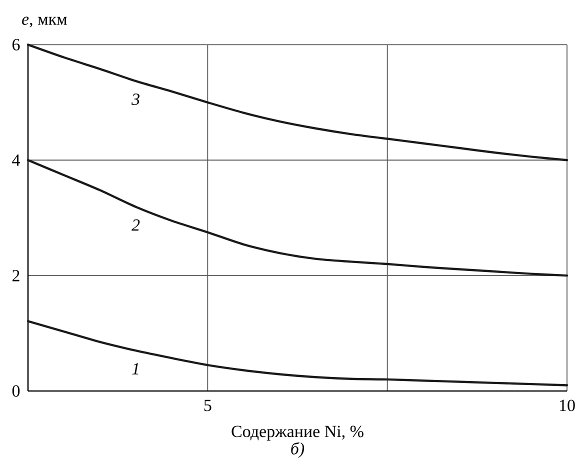  What do you see at coordinates (135, 368) in the screenshot?
I see `series-label: 1` at bounding box center [135, 368].